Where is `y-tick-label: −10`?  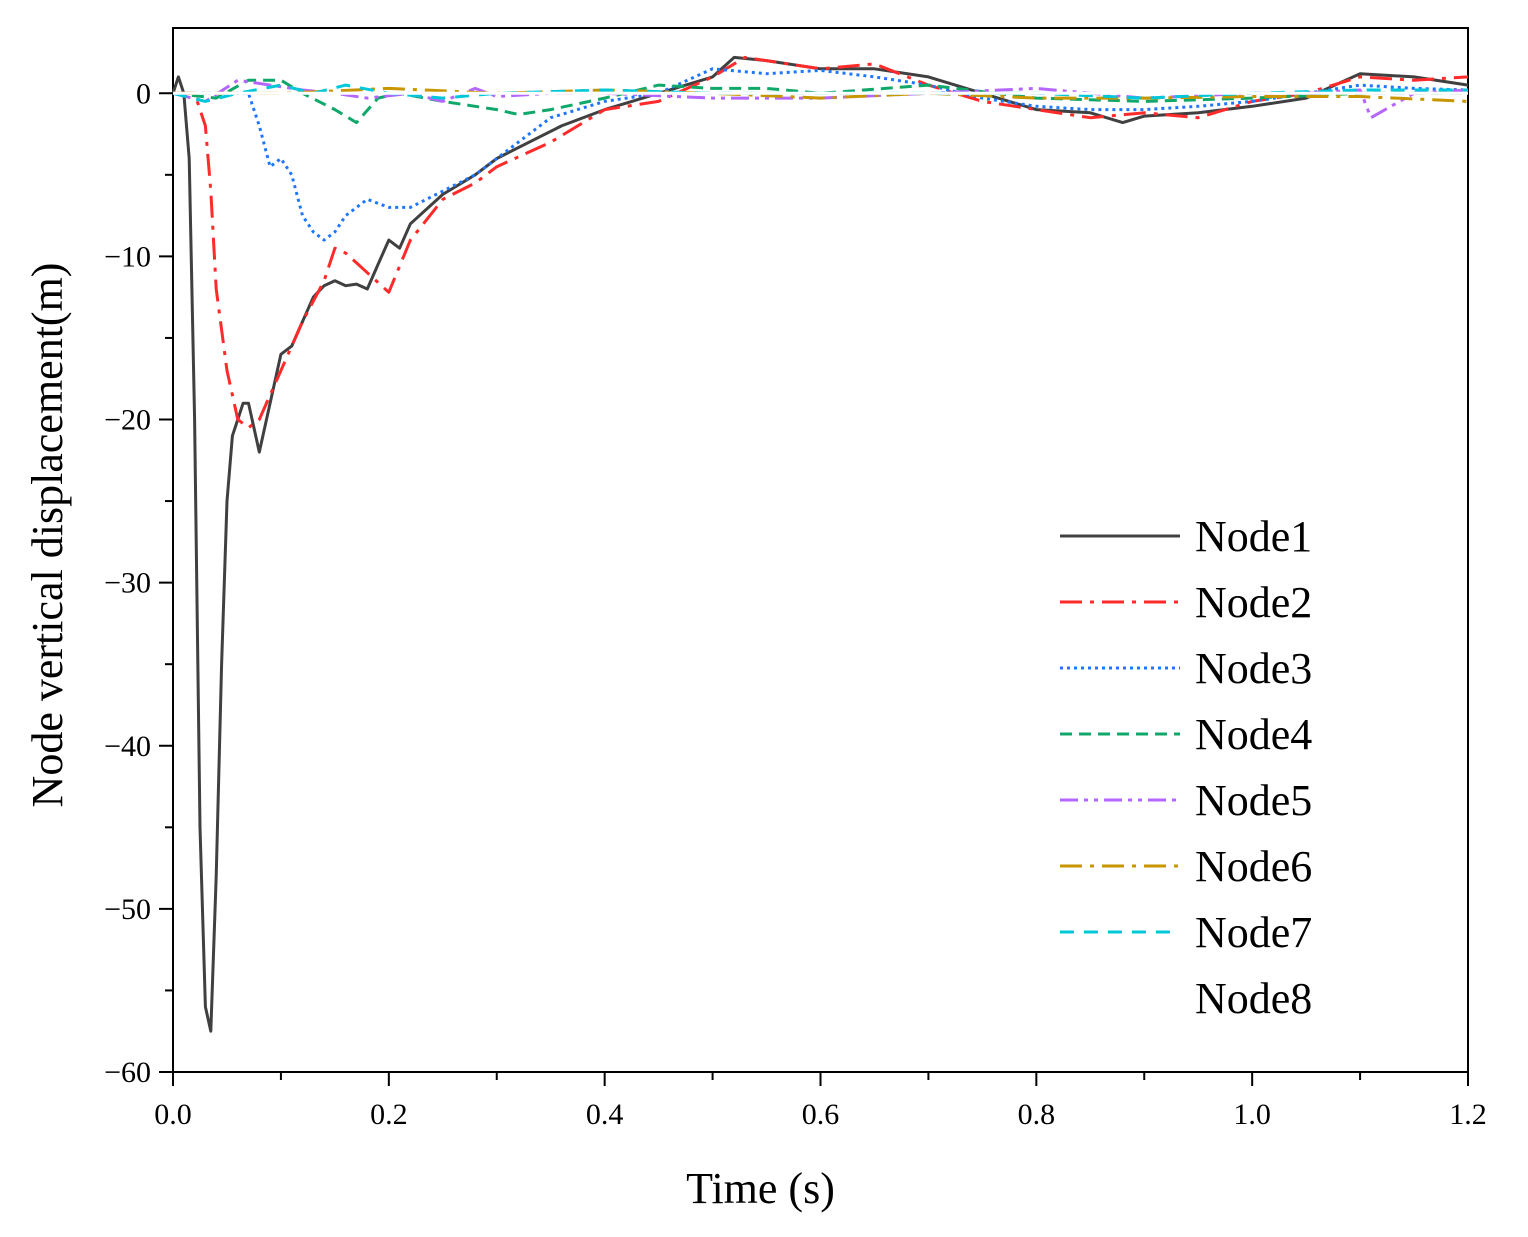 y-tick-label: −10 is located at coordinates (127, 256).